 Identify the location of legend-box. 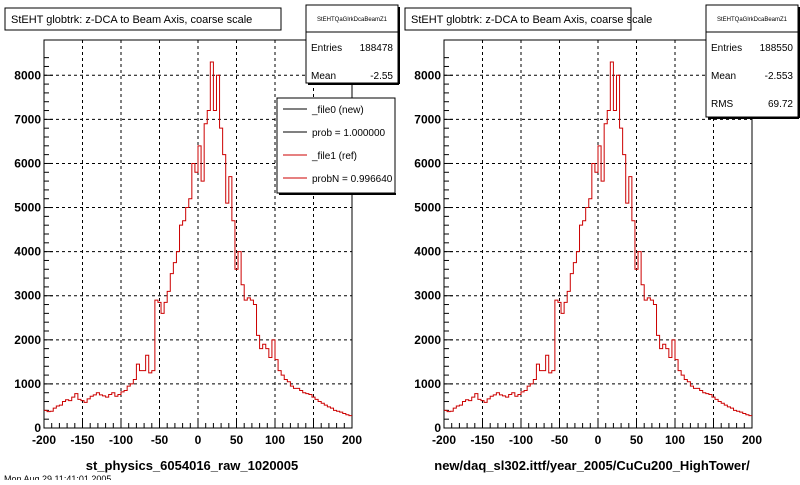
(336, 145).